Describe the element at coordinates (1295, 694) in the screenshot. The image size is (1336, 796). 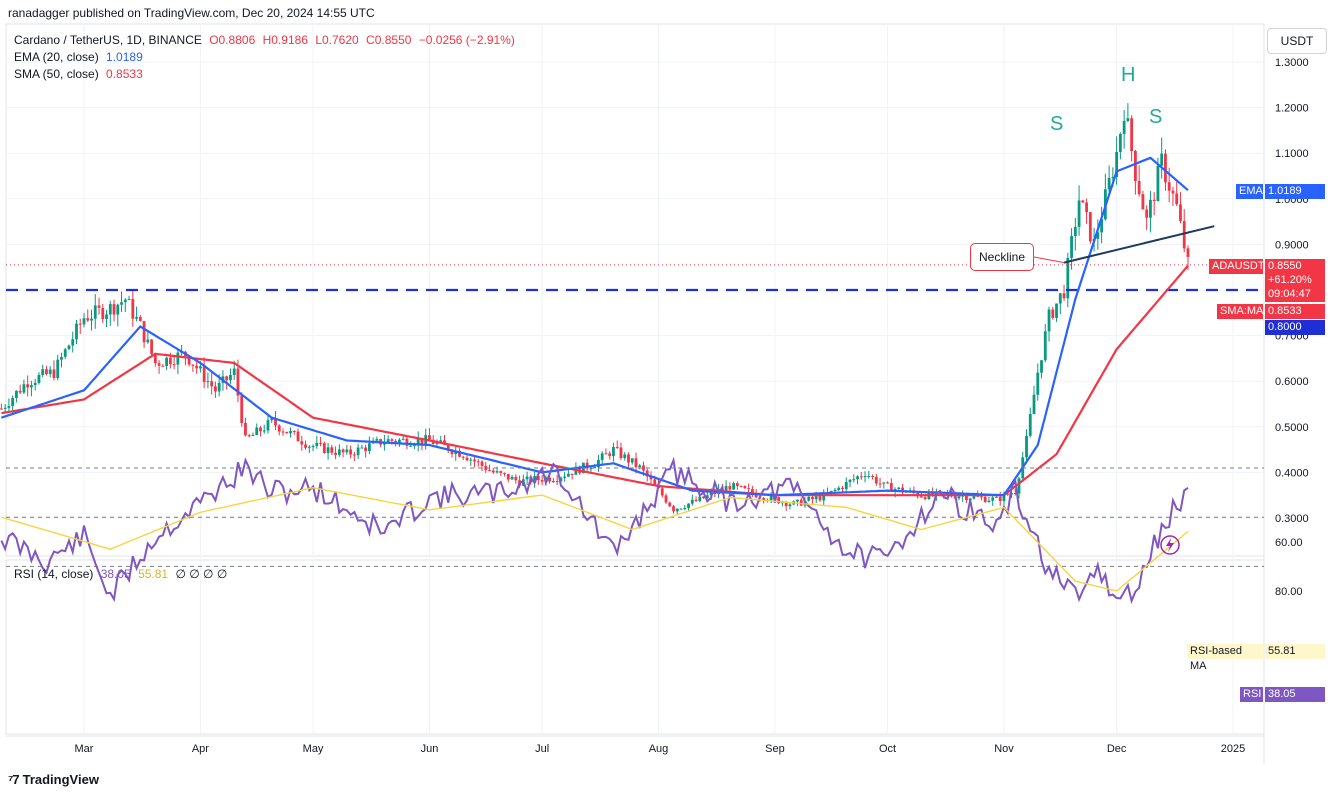
I see `rsi-scale-value: 38.05` at that location.